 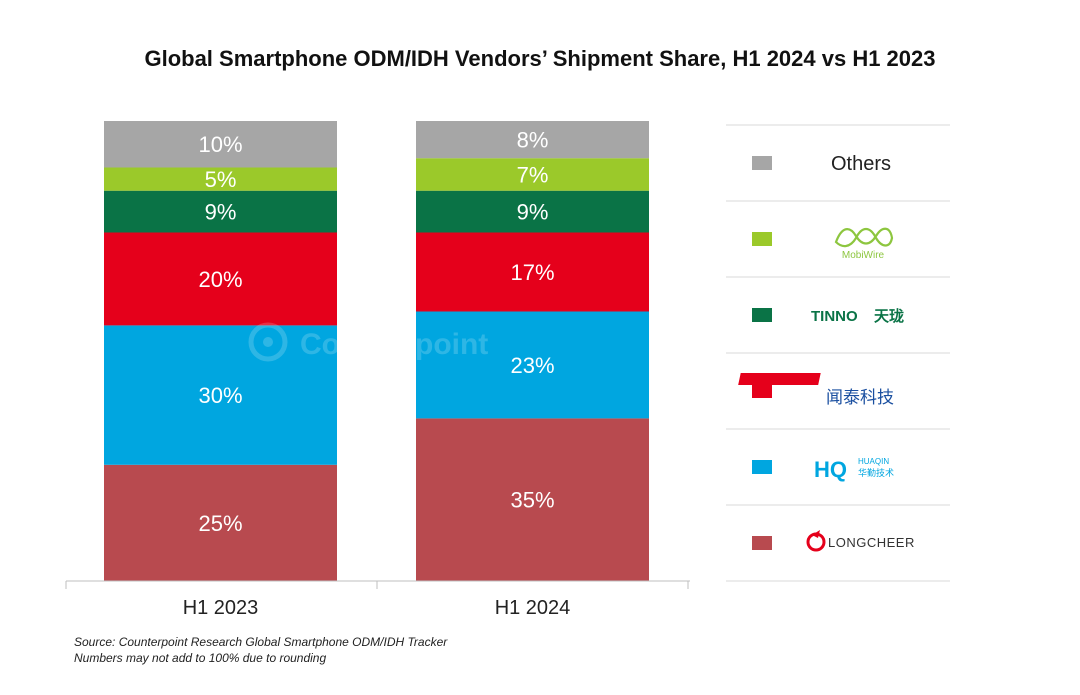 What do you see at coordinates (834, 316) in the screenshot?
I see `tinno-logo-text: TINNO` at bounding box center [834, 316].